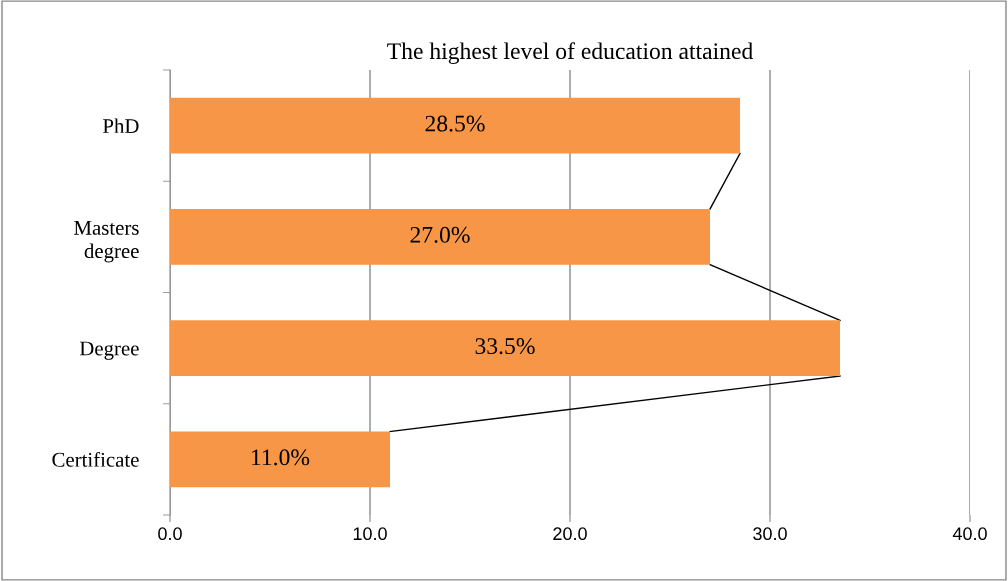 The image size is (1008, 581). What do you see at coordinates (570, 53) in the screenshot?
I see `chart-title: The highest level of education attained` at bounding box center [570, 53].